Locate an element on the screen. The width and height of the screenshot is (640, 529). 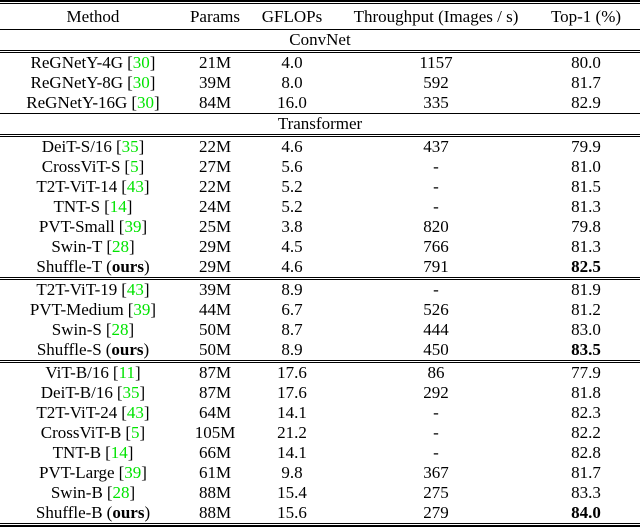
method-cell: ViT-B/16 [11] is located at coordinates (93, 371).